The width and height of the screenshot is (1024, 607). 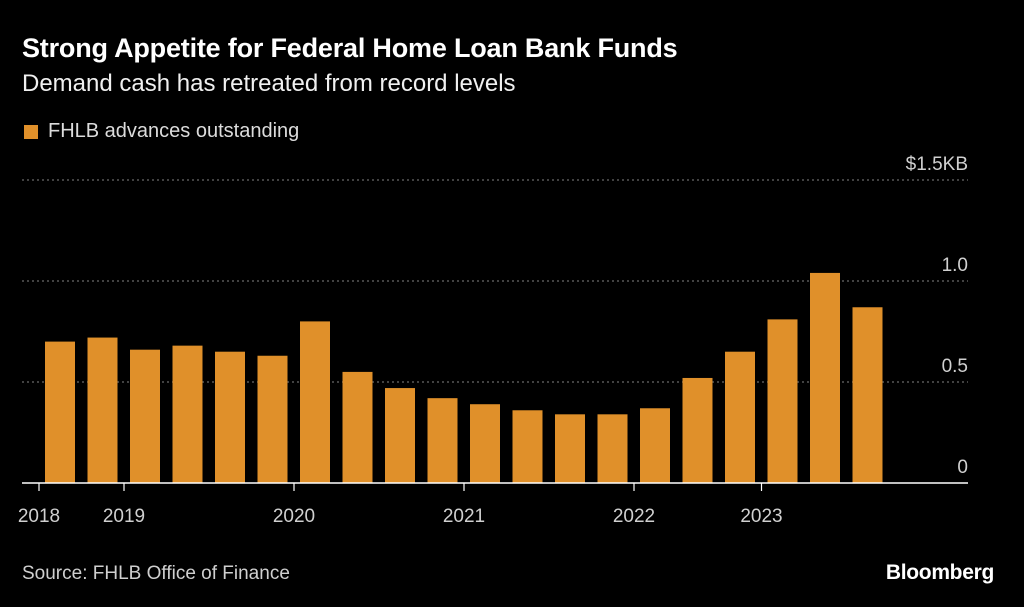 I want to click on y-tick-label: $1.5KB, so click(x=937, y=164).